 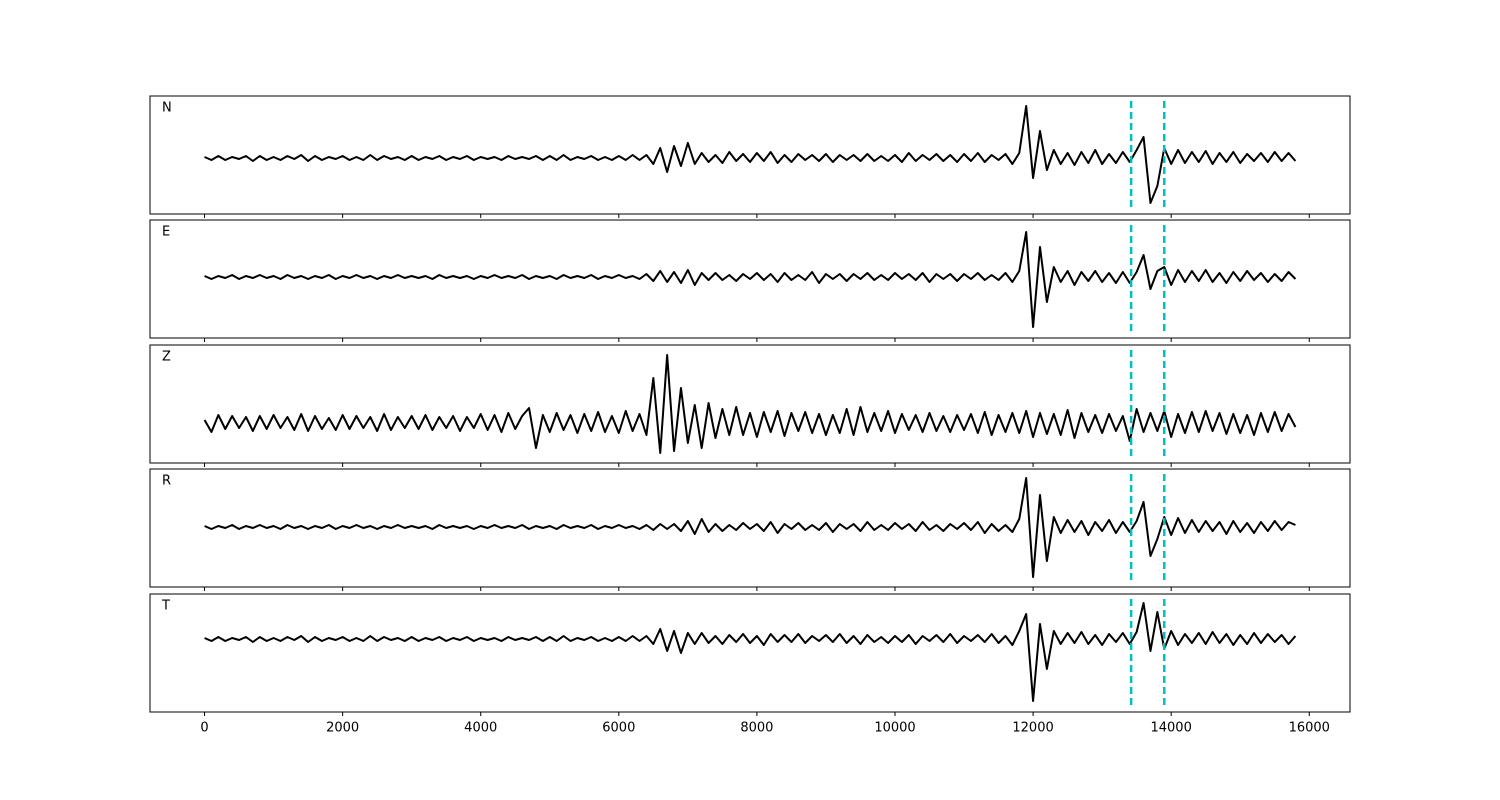 What do you see at coordinates (167, 108) in the screenshot?
I see `panel-label: N` at bounding box center [167, 108].